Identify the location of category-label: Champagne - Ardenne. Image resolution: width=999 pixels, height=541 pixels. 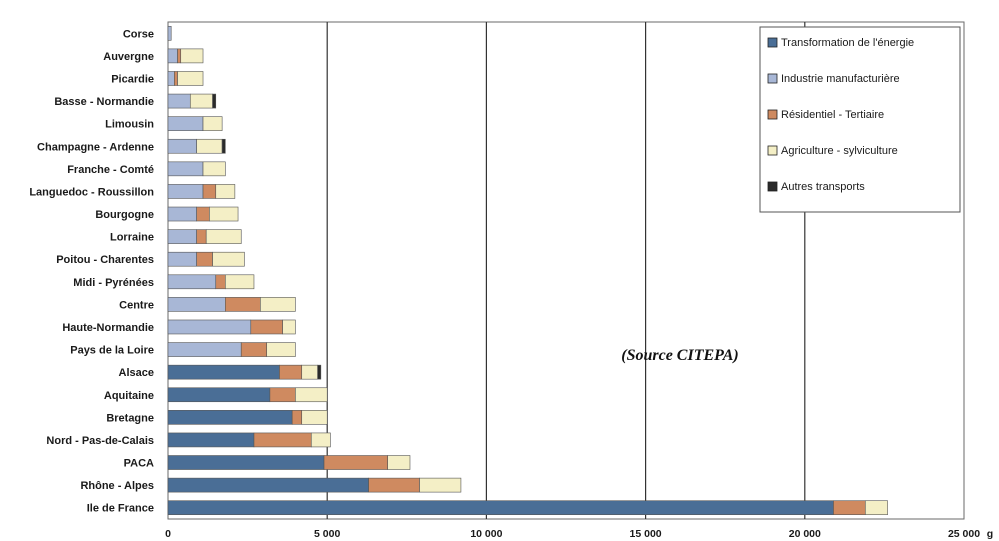
(95, 147).